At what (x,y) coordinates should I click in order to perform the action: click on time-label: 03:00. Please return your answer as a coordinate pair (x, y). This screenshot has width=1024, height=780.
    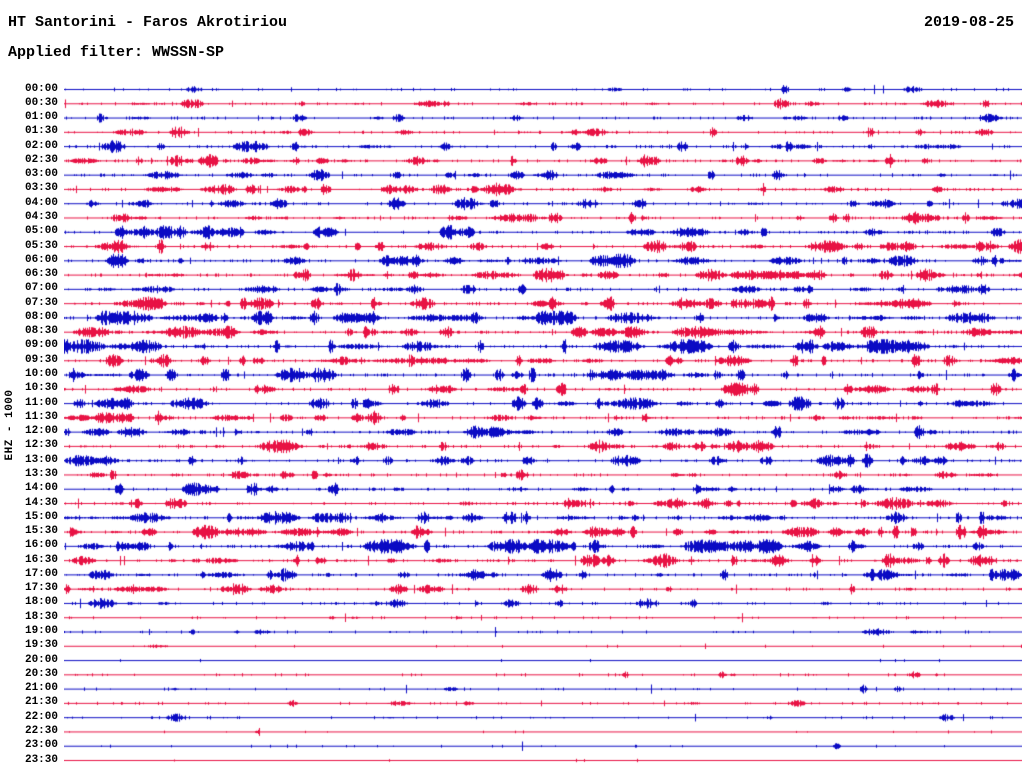
    Looking at the image, I should click on (41, 174).